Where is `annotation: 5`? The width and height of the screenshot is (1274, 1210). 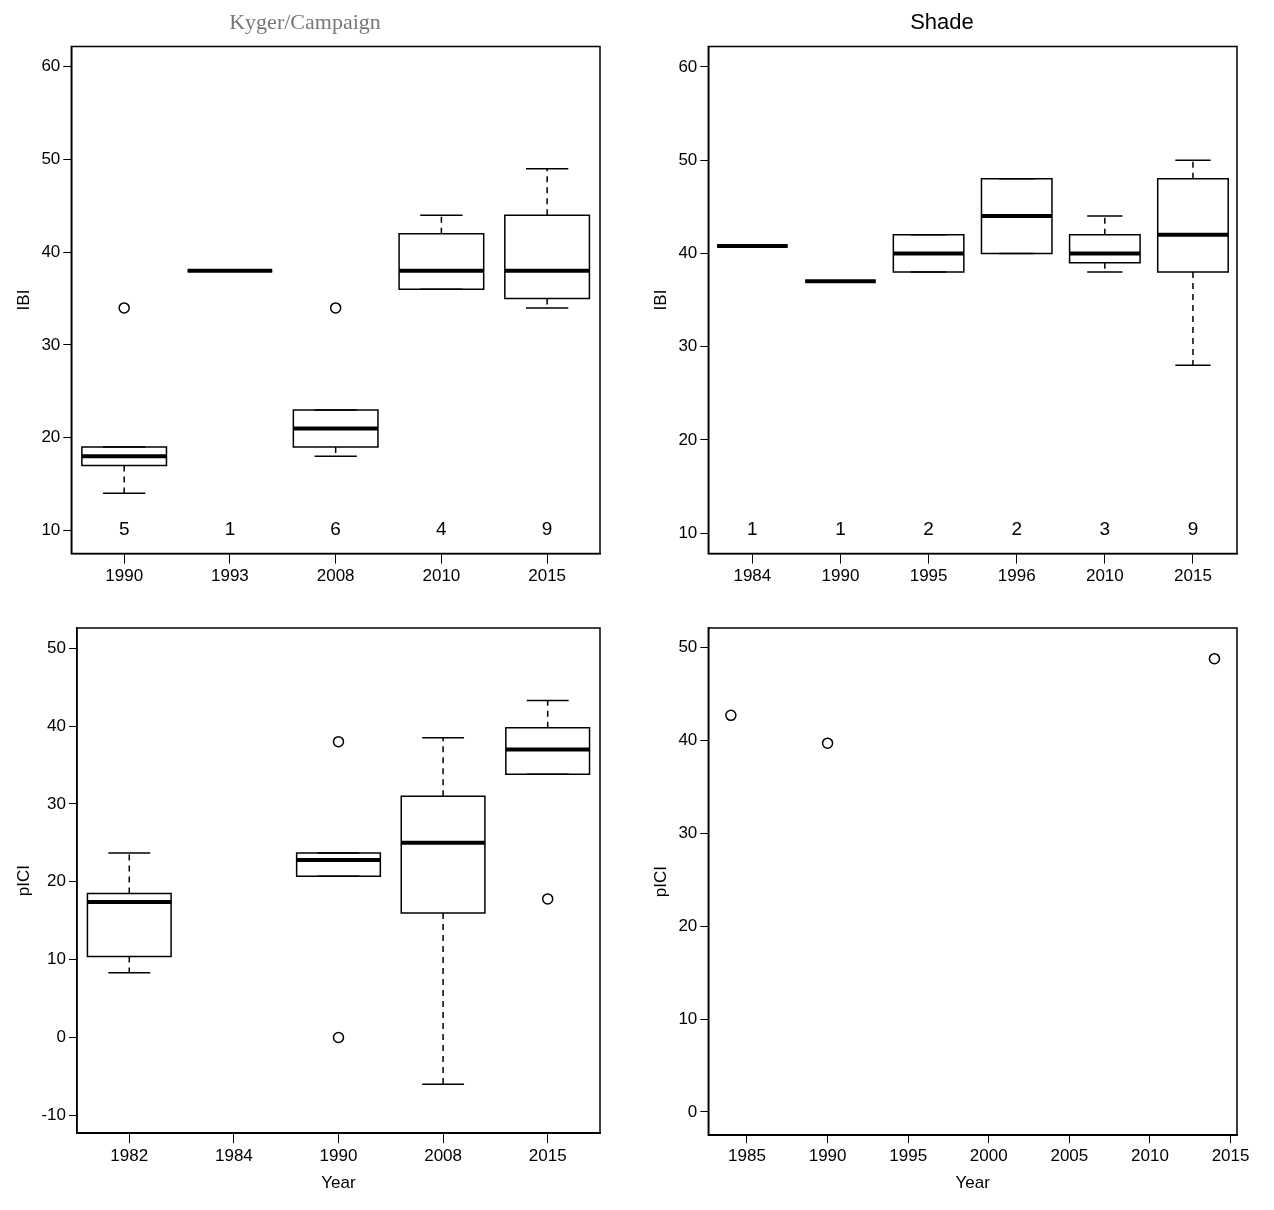
annotation: 5 is located at coordinates (124, 528).